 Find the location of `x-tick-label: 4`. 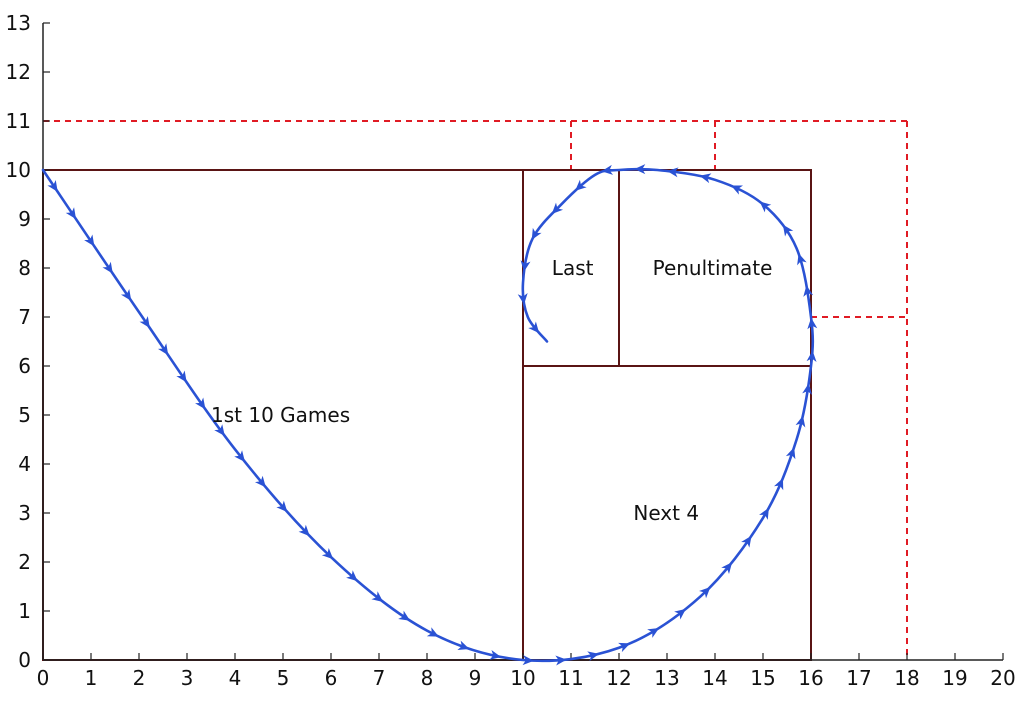

x-tick-label: 4 is located at coordinates (235, 678).